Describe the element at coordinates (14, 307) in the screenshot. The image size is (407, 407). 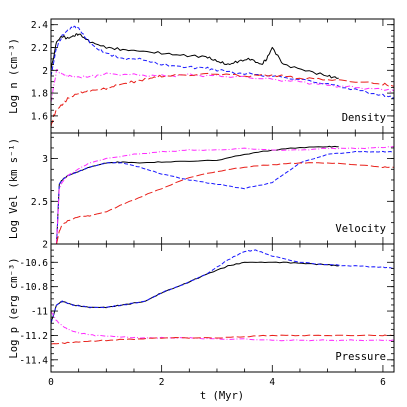
I see `y-axis-label-pressure: Log p (erg cm⁻³)` at that location.